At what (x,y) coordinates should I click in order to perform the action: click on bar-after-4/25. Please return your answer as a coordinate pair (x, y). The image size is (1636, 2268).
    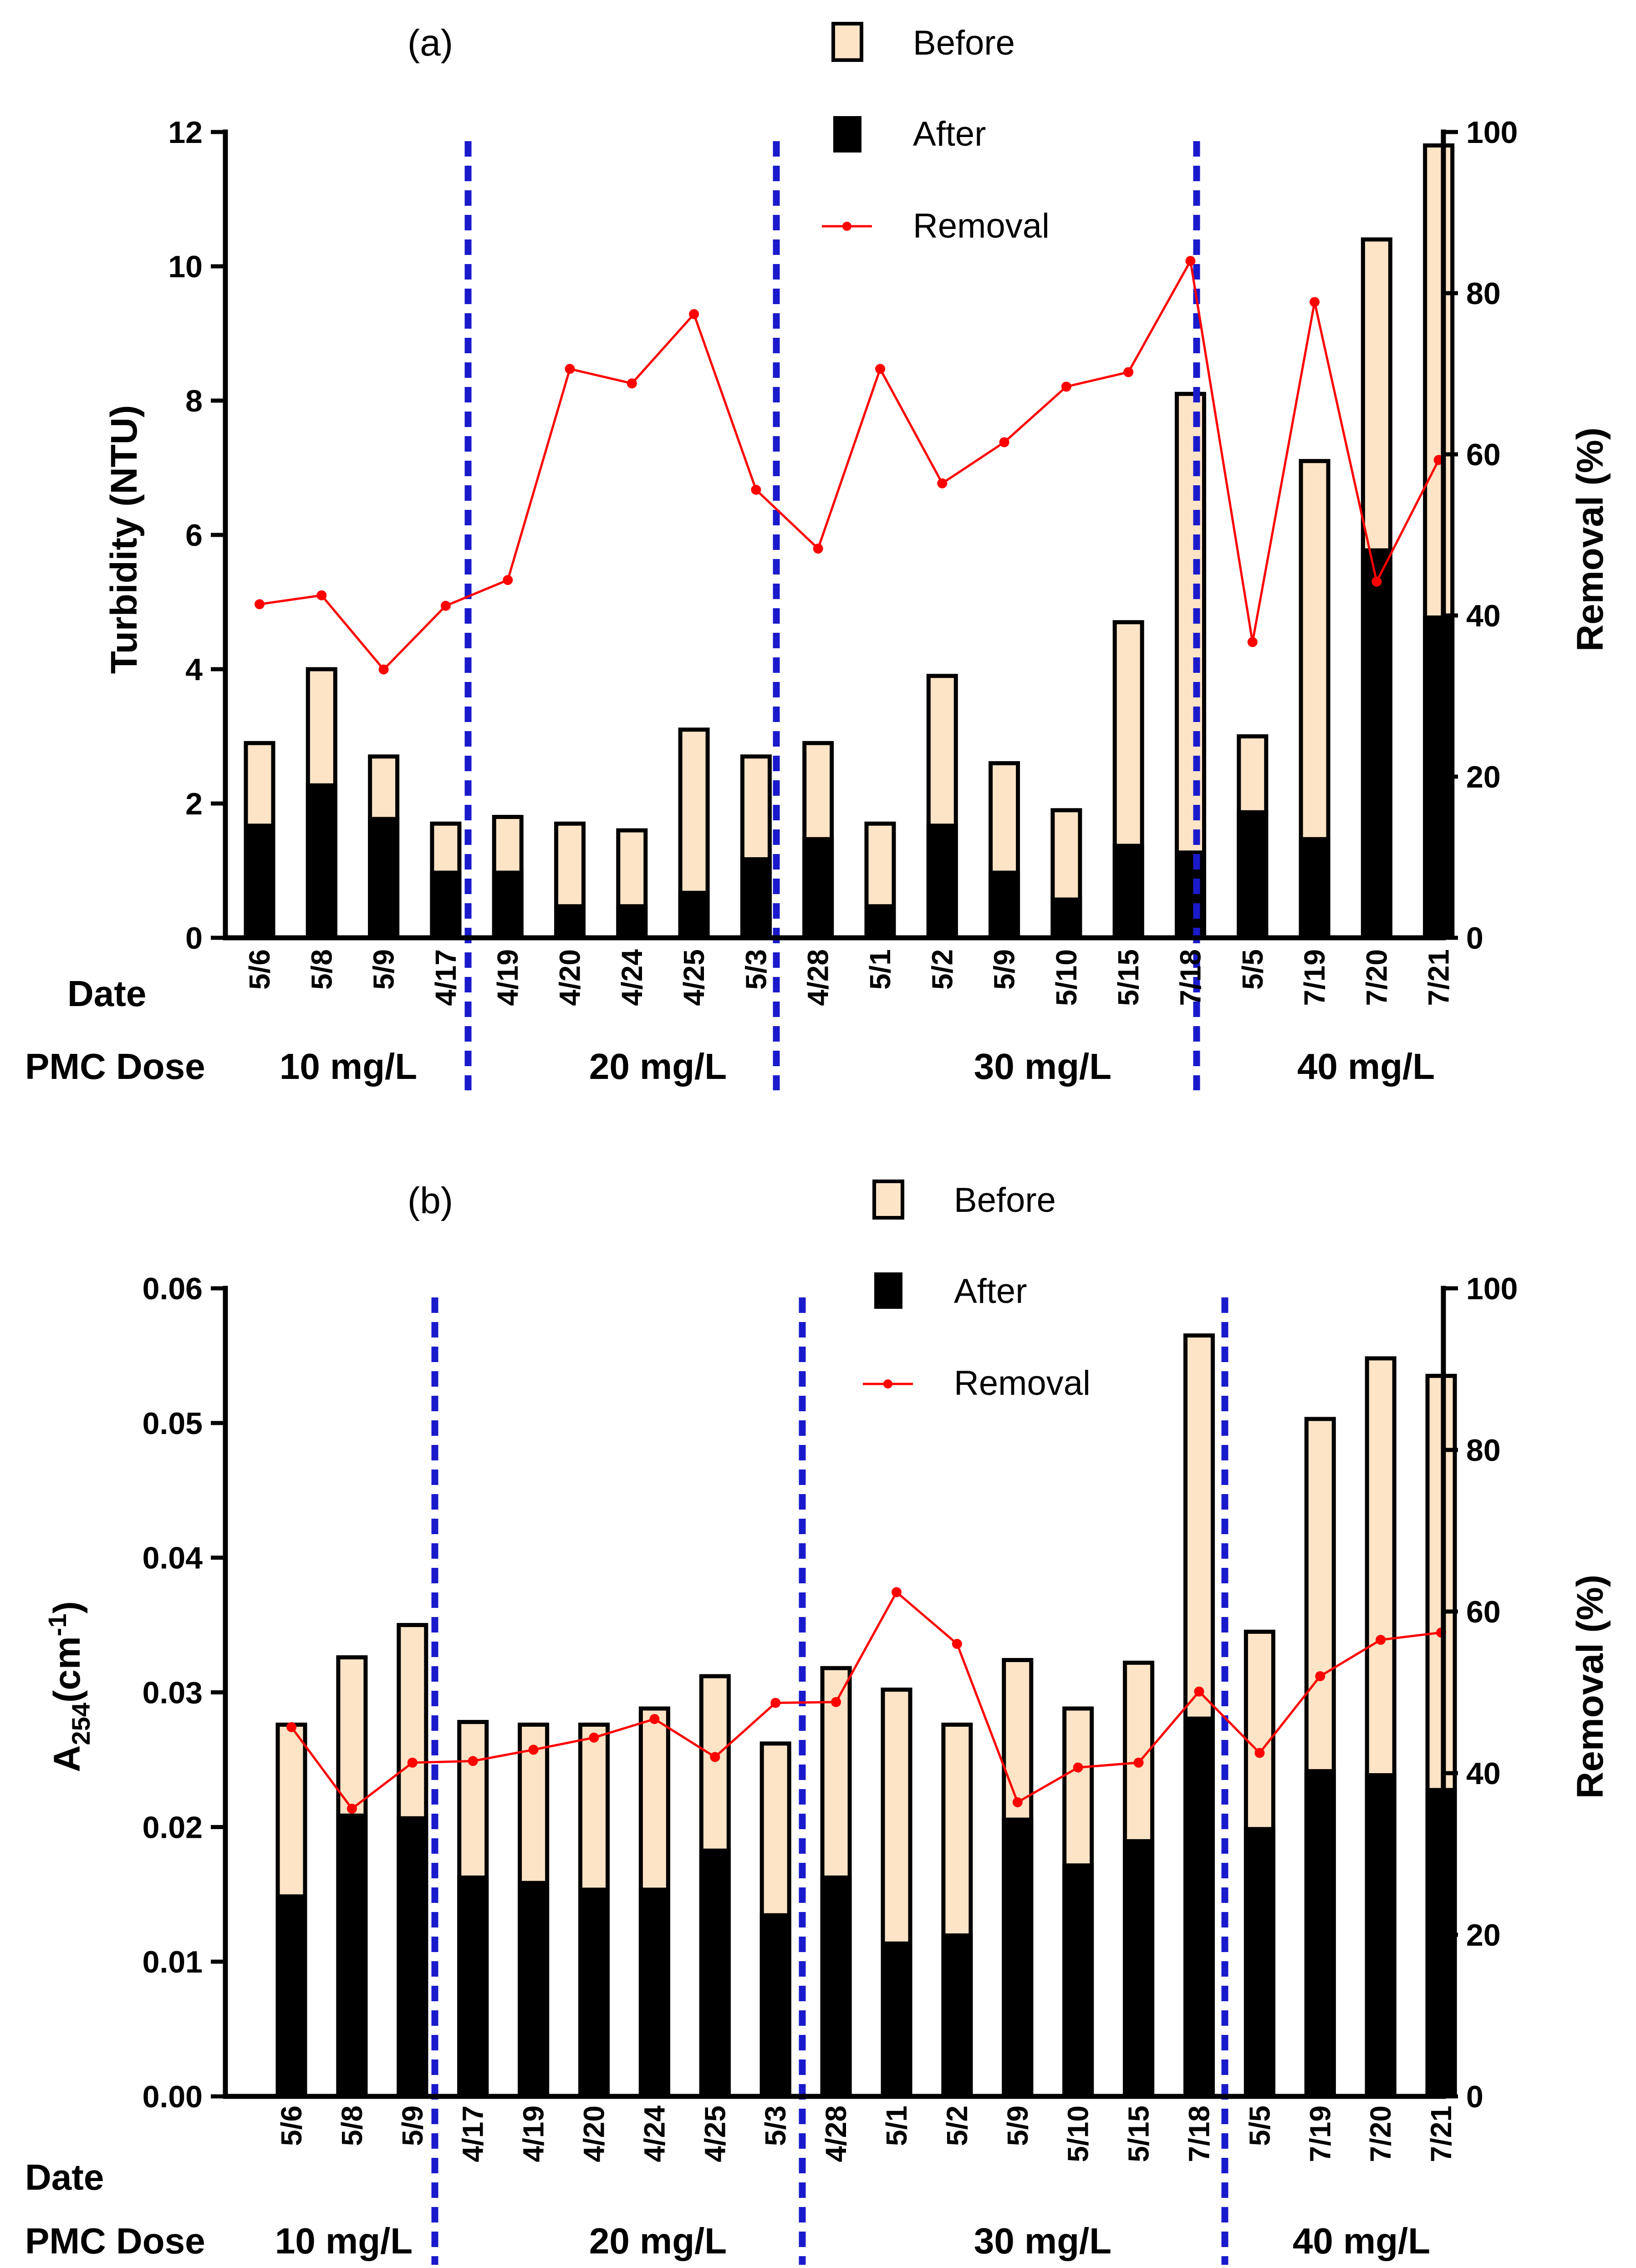
    Looking at the image, I should click on (694, 914).